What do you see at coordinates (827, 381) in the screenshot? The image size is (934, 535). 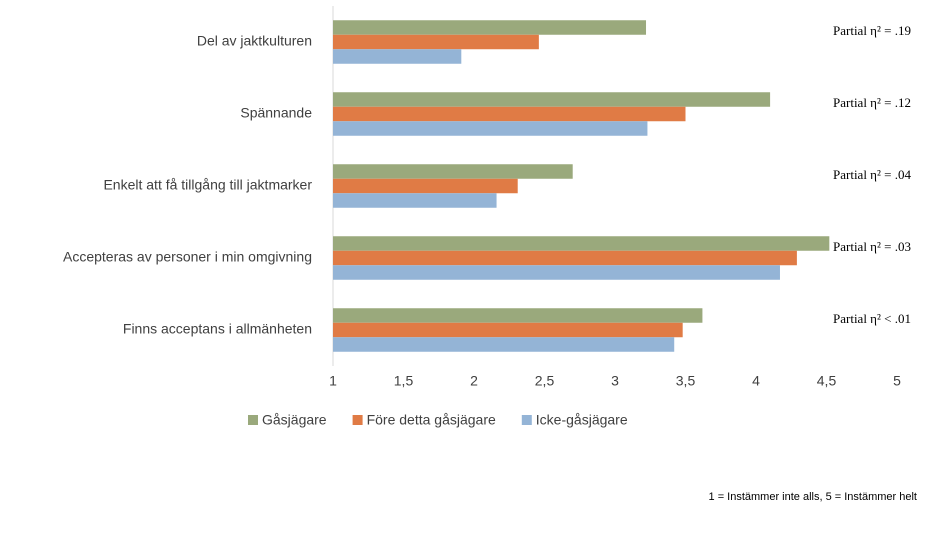 I see `x-tick-label: 4,5` at bounding box center [827, 381].